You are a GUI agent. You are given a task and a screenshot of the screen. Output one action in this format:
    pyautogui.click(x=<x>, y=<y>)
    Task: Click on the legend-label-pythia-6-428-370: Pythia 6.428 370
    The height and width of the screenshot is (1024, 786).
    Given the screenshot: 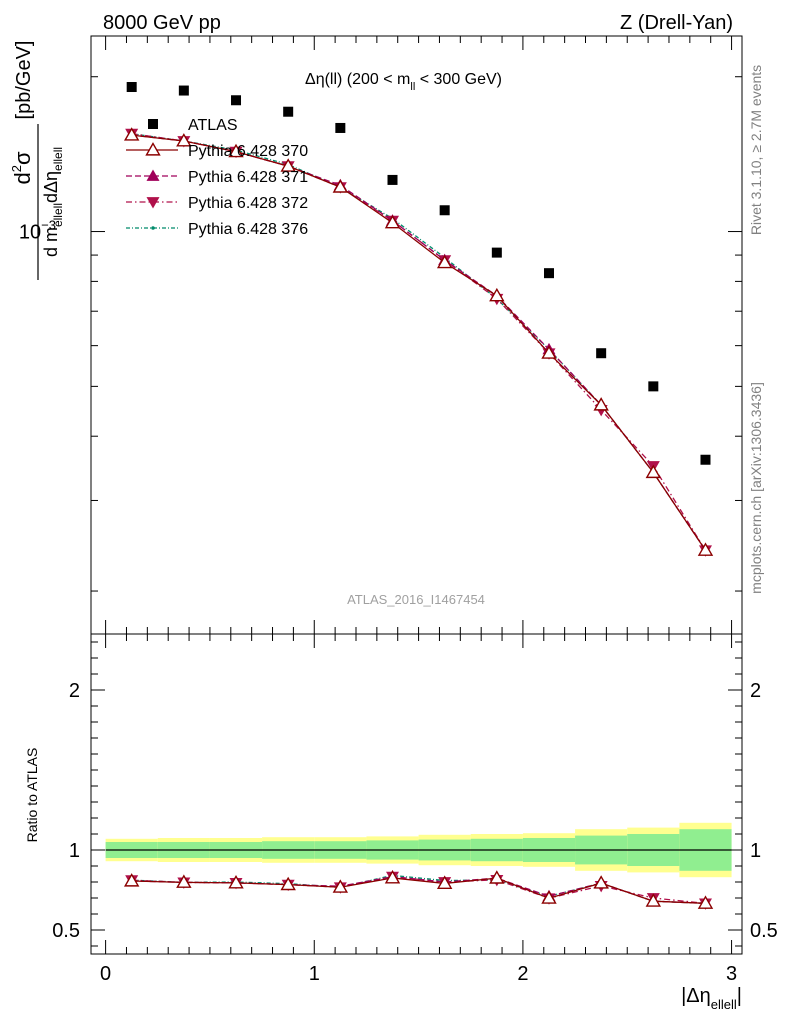 What is the action you would take?
    pyautogui.click(x=248, y=151)
    